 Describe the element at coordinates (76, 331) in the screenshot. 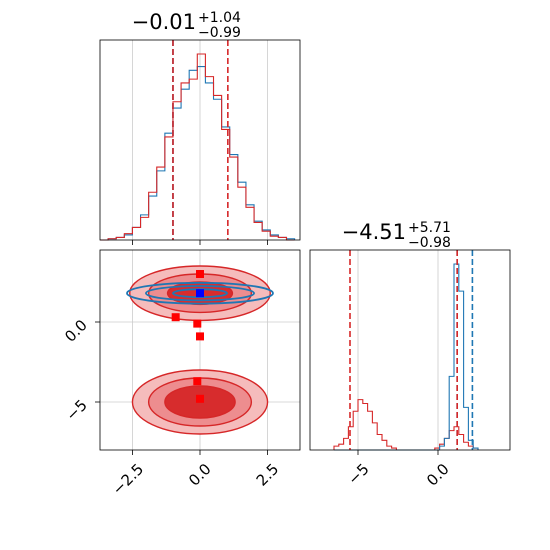

I see `y-tick-label: 0.0` at that location.